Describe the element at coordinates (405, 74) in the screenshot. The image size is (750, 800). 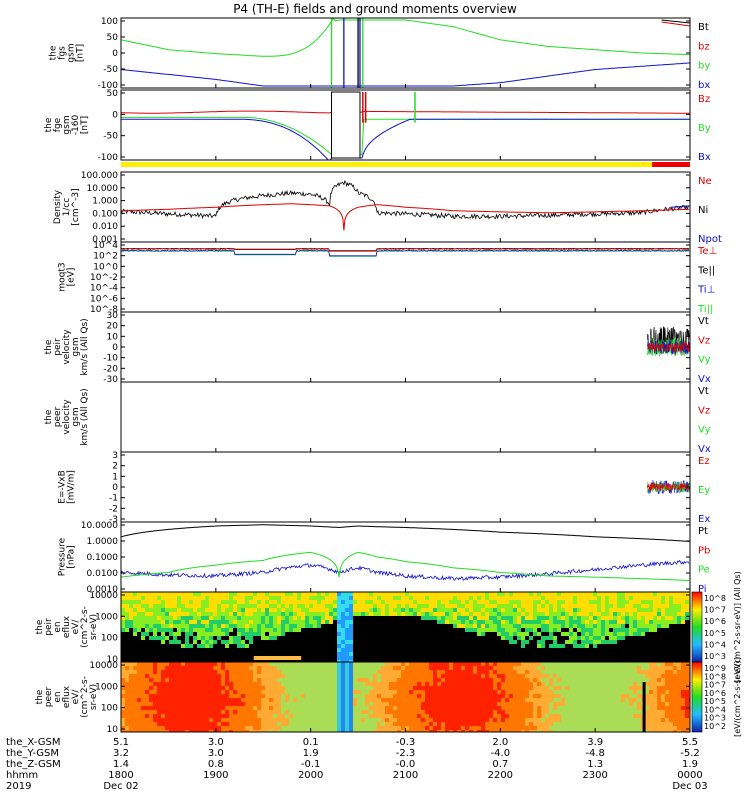
I see `series-bx-line` at that location.